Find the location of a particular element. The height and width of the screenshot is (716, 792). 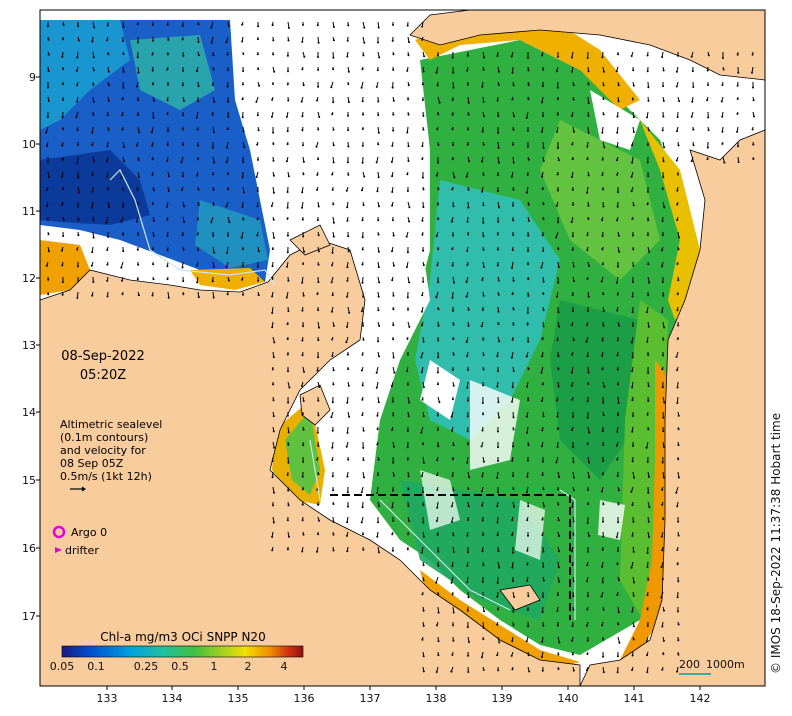

lon-tick-137: 137 is located at coordinates (370, 698).